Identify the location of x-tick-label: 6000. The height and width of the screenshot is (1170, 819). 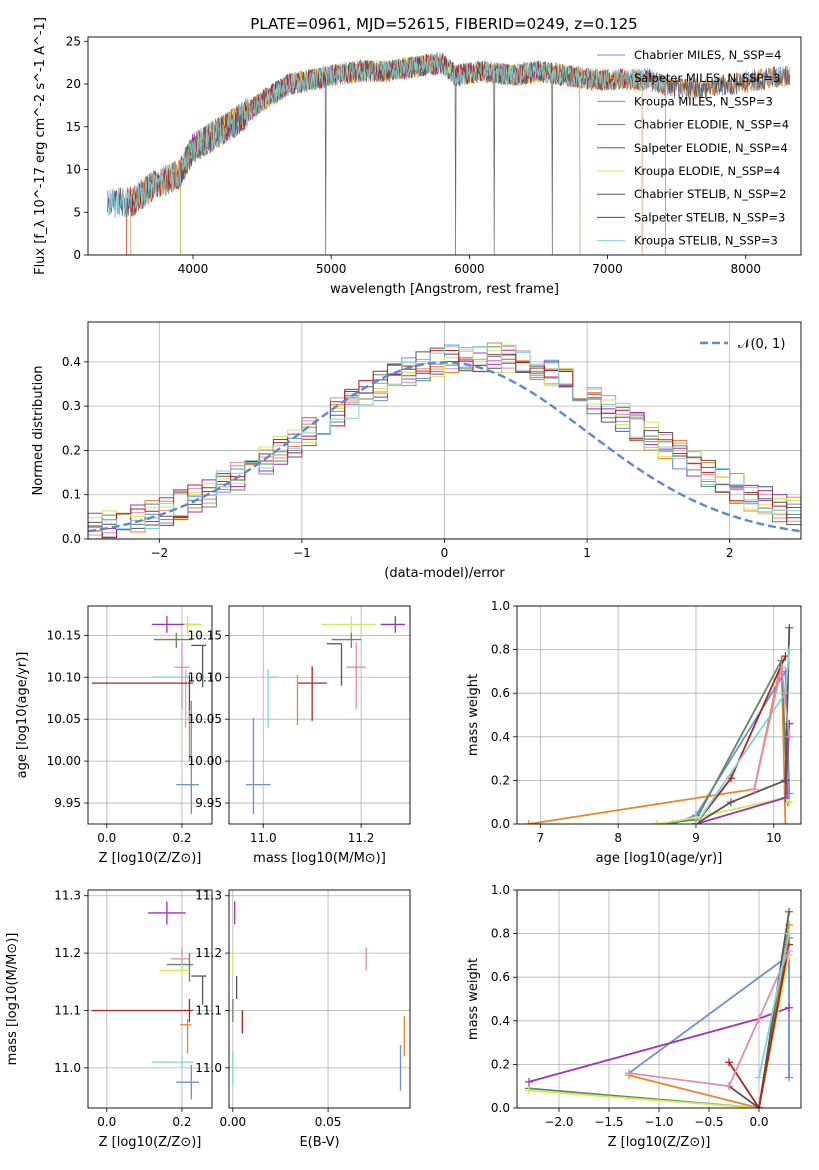
(469, 269).